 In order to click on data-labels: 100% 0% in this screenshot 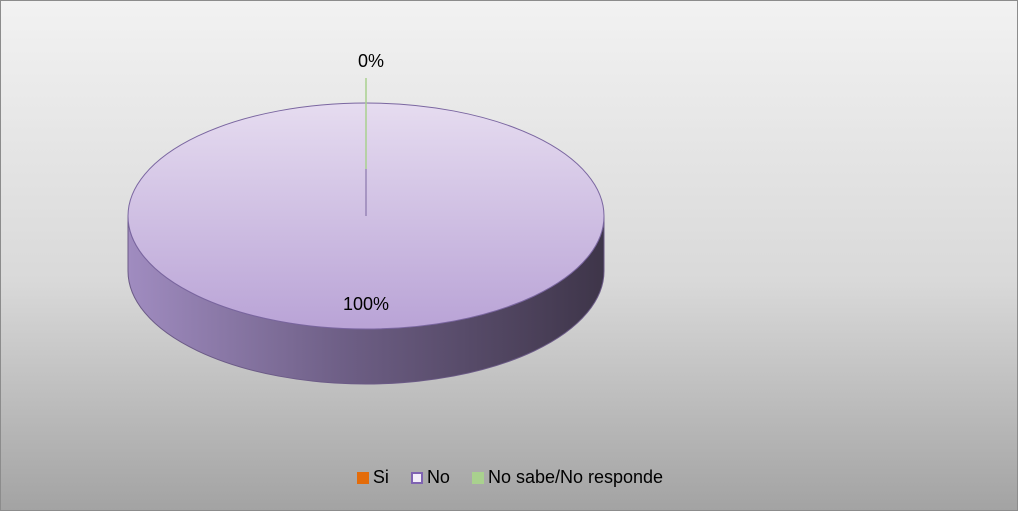, I will do `click(366, 182)`.